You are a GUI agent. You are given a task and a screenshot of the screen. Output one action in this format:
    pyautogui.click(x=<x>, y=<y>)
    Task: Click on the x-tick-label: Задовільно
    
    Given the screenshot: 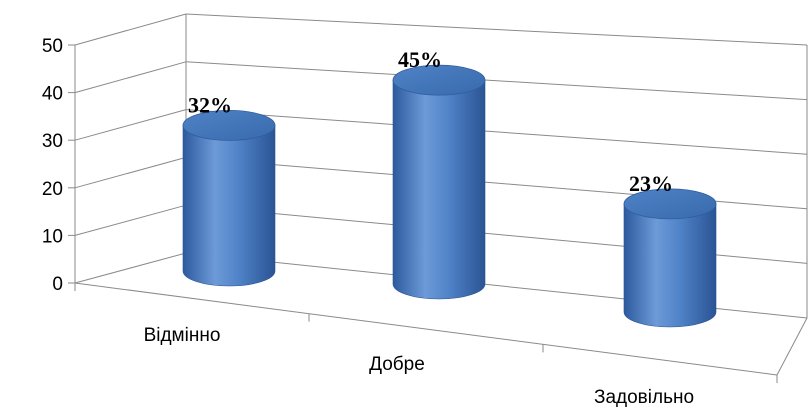 What is the action you would take?
    pyautogui.click(x=644, y=397)
    